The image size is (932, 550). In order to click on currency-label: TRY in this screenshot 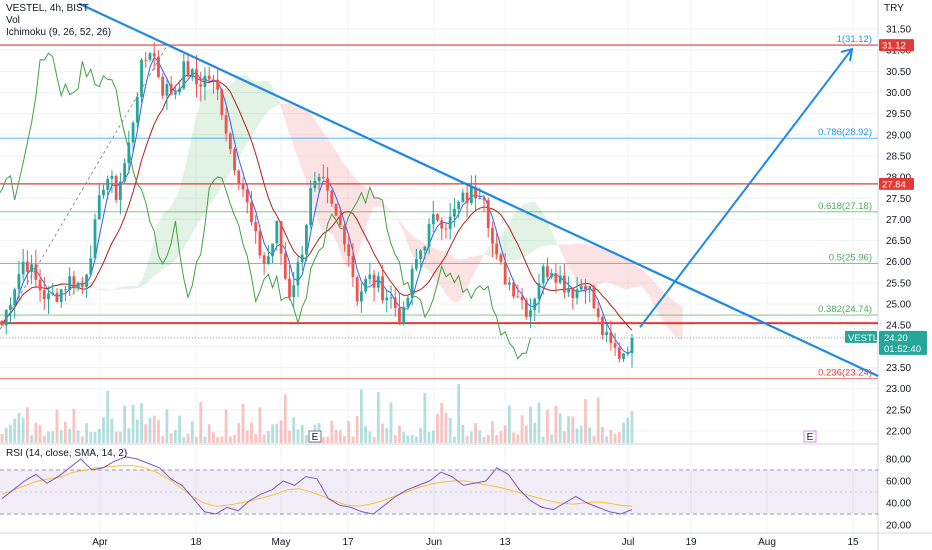, I will do `click(894, 8)`.